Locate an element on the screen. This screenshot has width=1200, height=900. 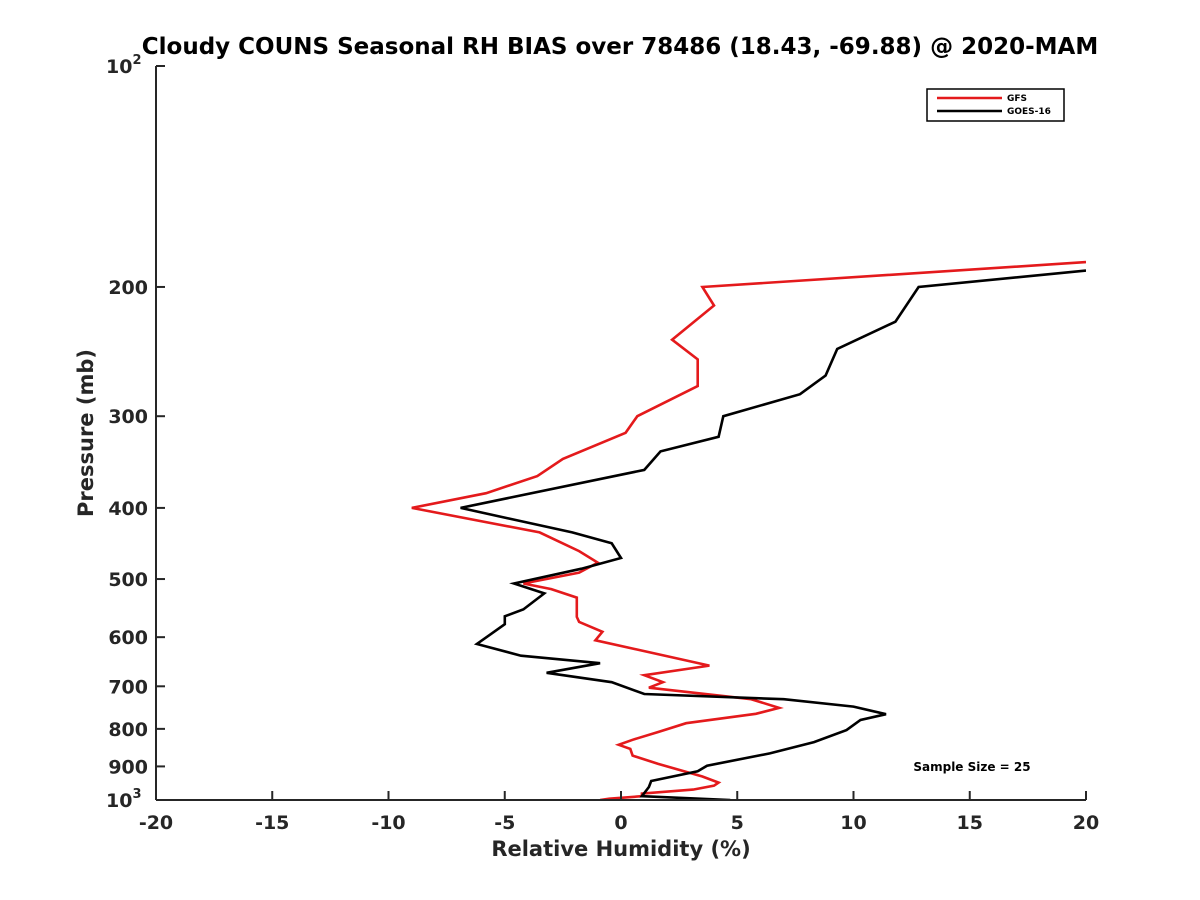
x-tick-label: -20 is located at coordinates (156, 823).